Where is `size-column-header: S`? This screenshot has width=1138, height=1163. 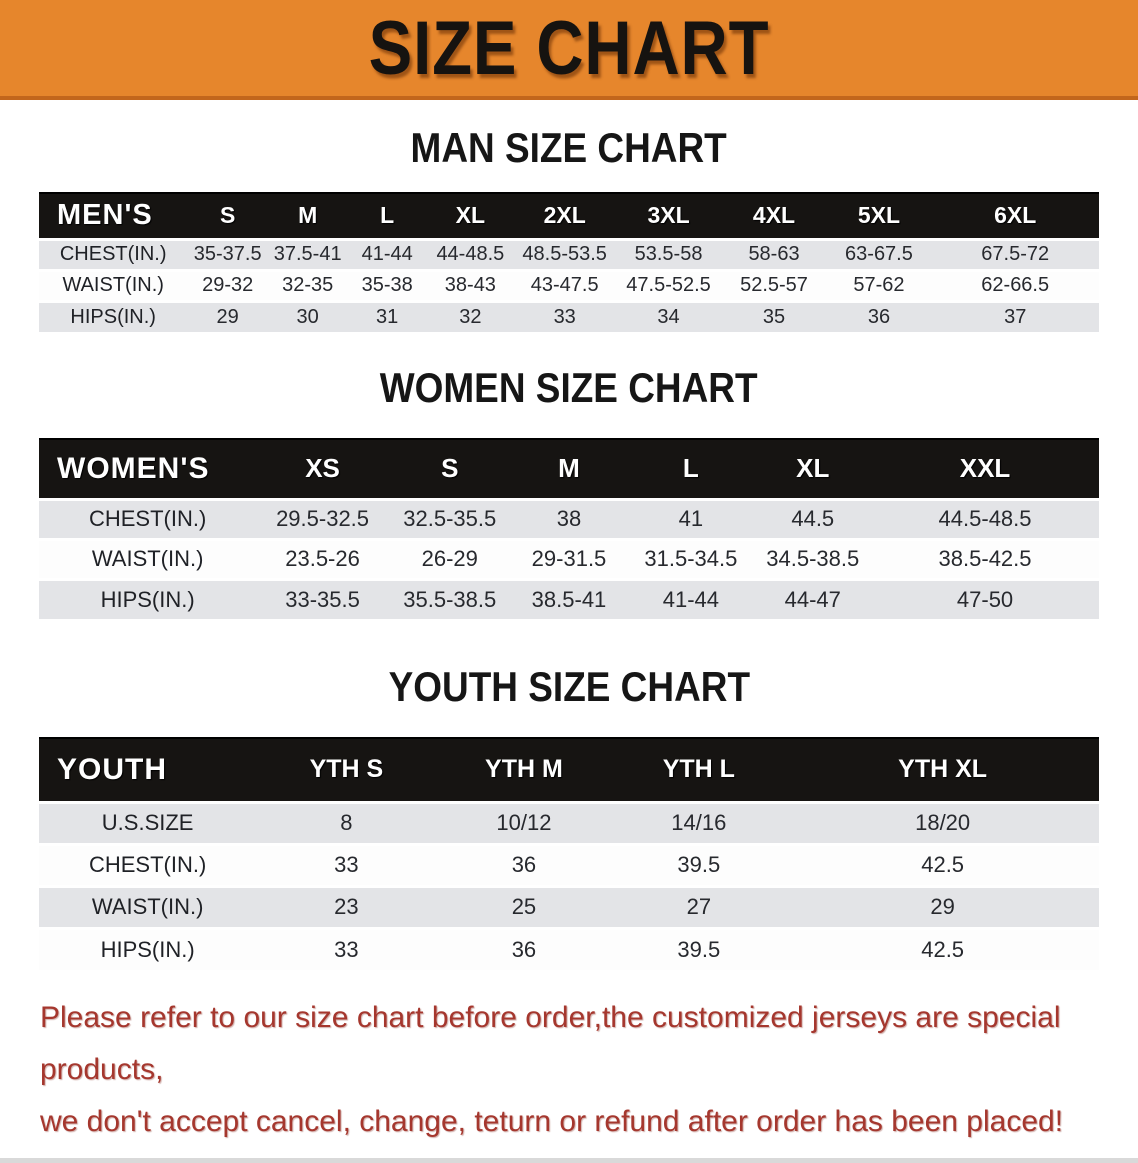 size-column-header: S is located at coordinates (449, 469).